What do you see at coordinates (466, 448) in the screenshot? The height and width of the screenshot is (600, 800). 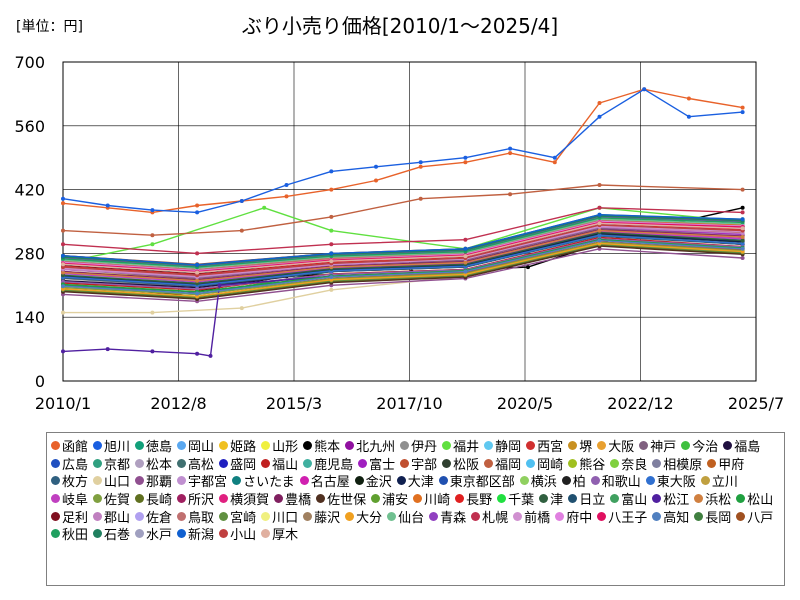 I see `legend-label: 福井` at bounding box center [466, 448].